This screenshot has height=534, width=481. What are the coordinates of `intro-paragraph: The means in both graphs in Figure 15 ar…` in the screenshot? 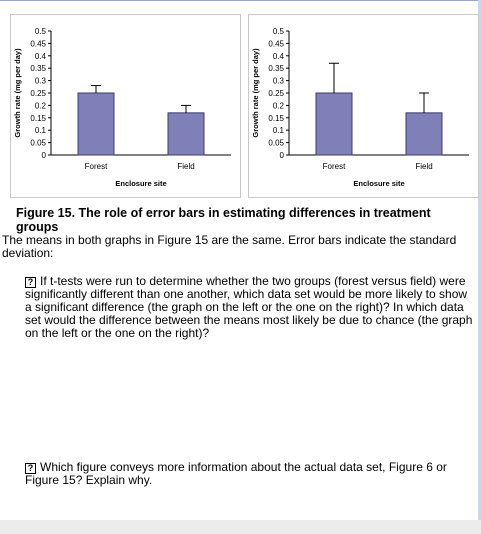 It's located at (229, 246).